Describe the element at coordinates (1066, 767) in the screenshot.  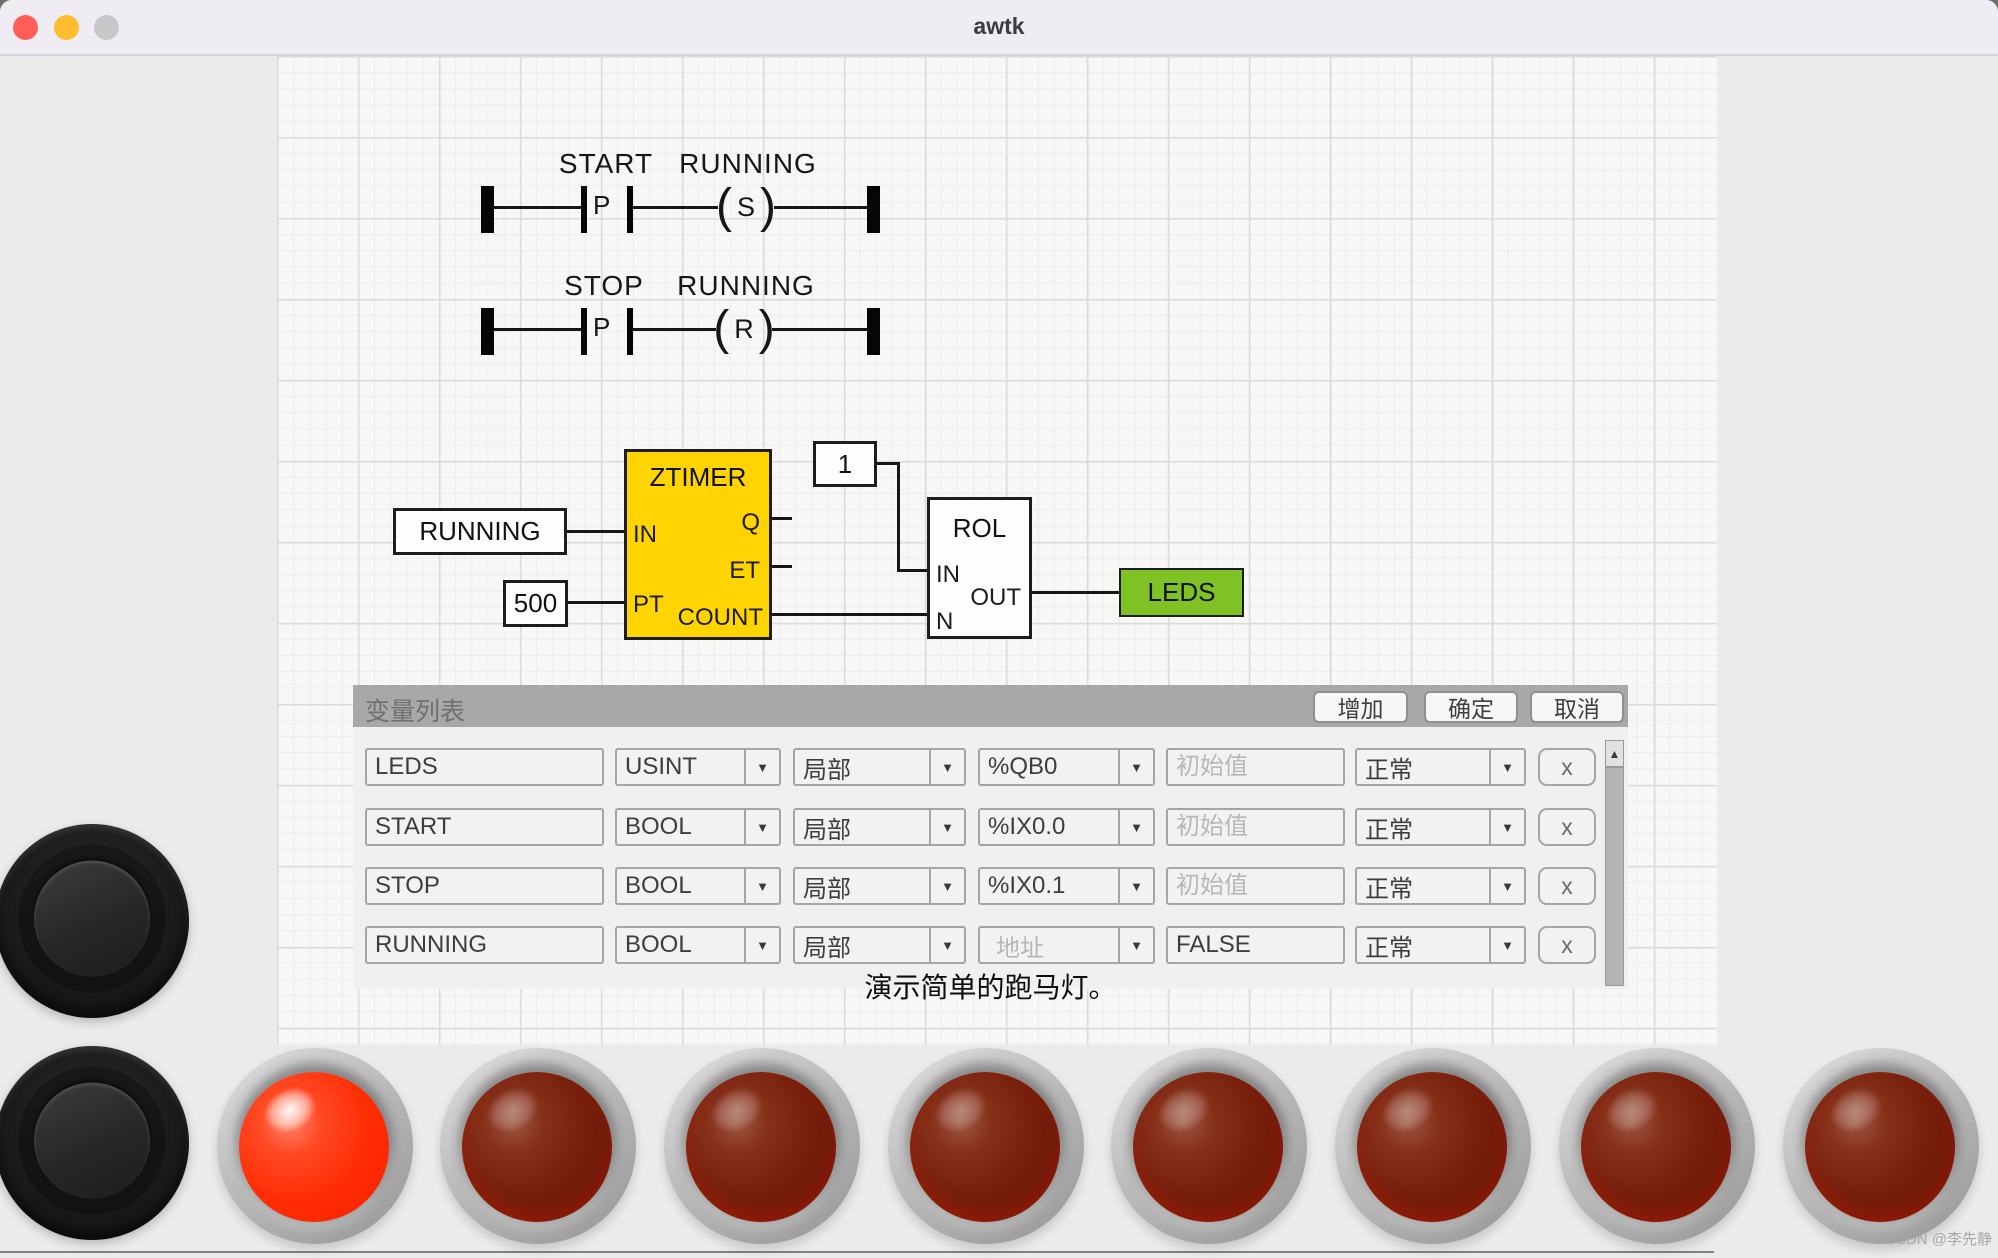
I see `var-address-select: %QB0 ▼` at that location.